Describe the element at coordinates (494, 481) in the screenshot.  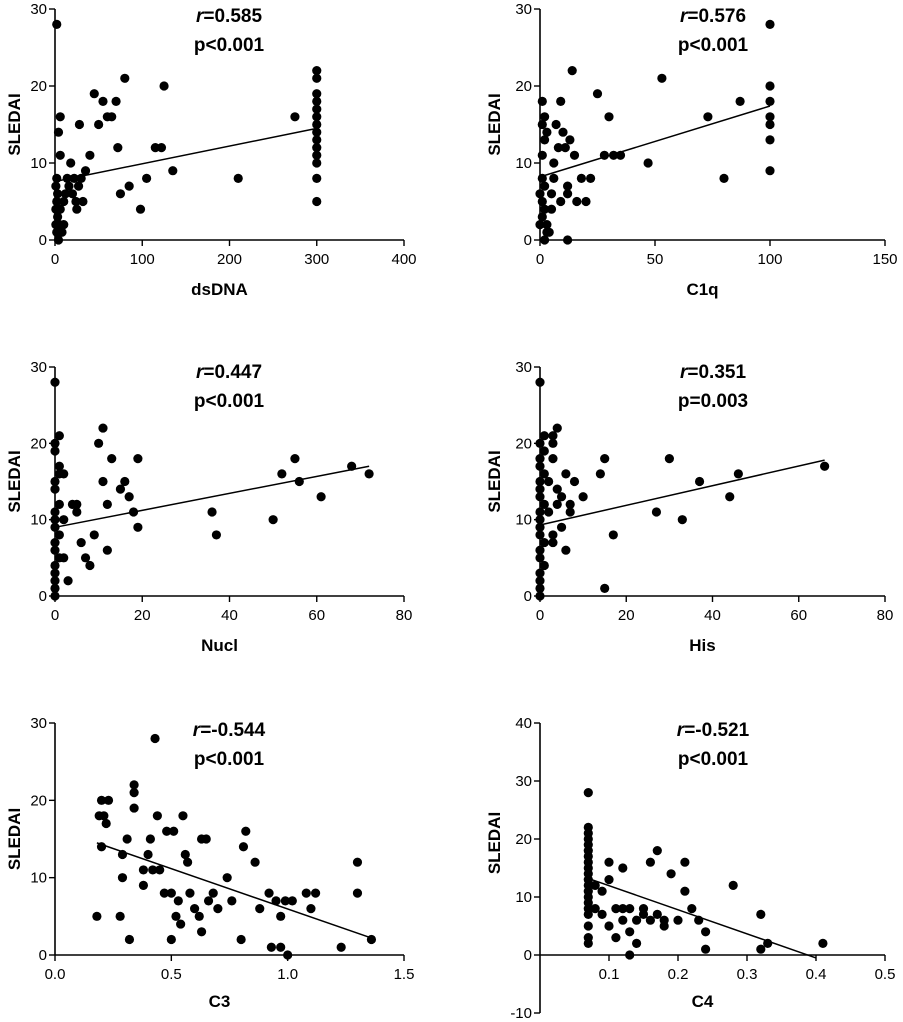
I see `y-axis-label: SLEDAI` at that location.